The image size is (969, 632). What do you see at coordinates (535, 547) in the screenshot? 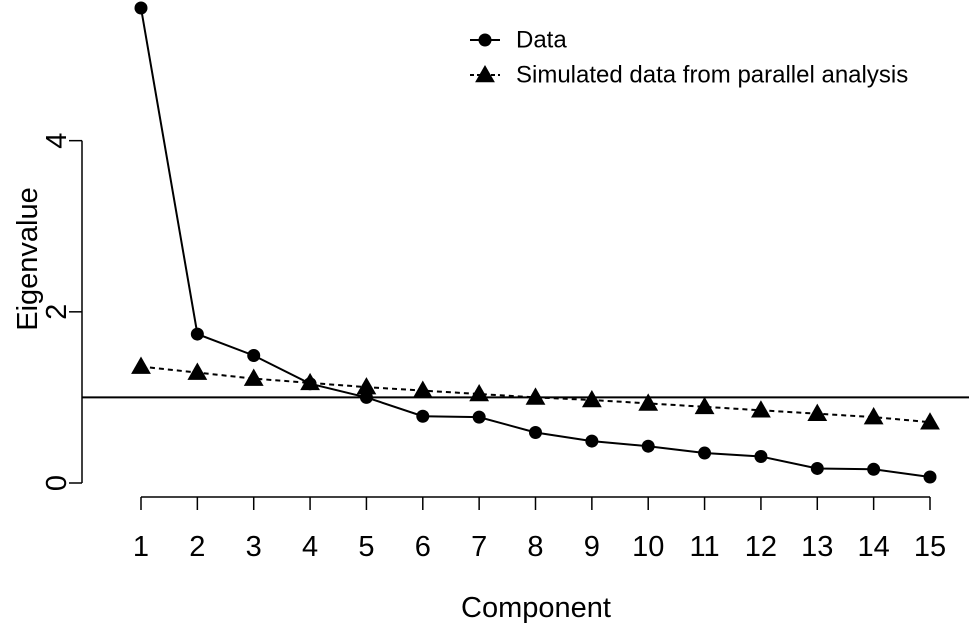
I see `x-tick-label: 8` at bounding box center [535, 547].